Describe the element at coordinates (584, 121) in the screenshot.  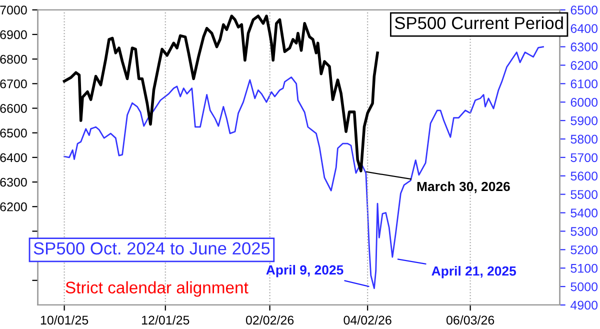
I see `y2-tick-label: 5900` at that location.